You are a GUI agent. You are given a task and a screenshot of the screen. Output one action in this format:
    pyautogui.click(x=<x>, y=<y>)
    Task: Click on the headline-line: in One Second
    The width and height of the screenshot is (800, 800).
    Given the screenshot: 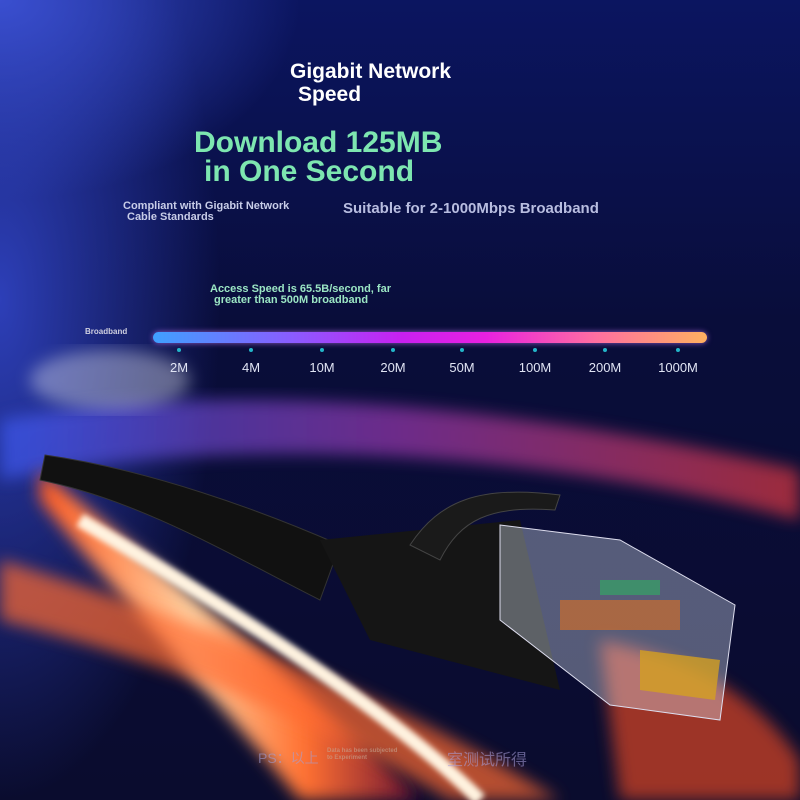 What is the action you would take?
    pyautogui.click(x=309, y=171)
    